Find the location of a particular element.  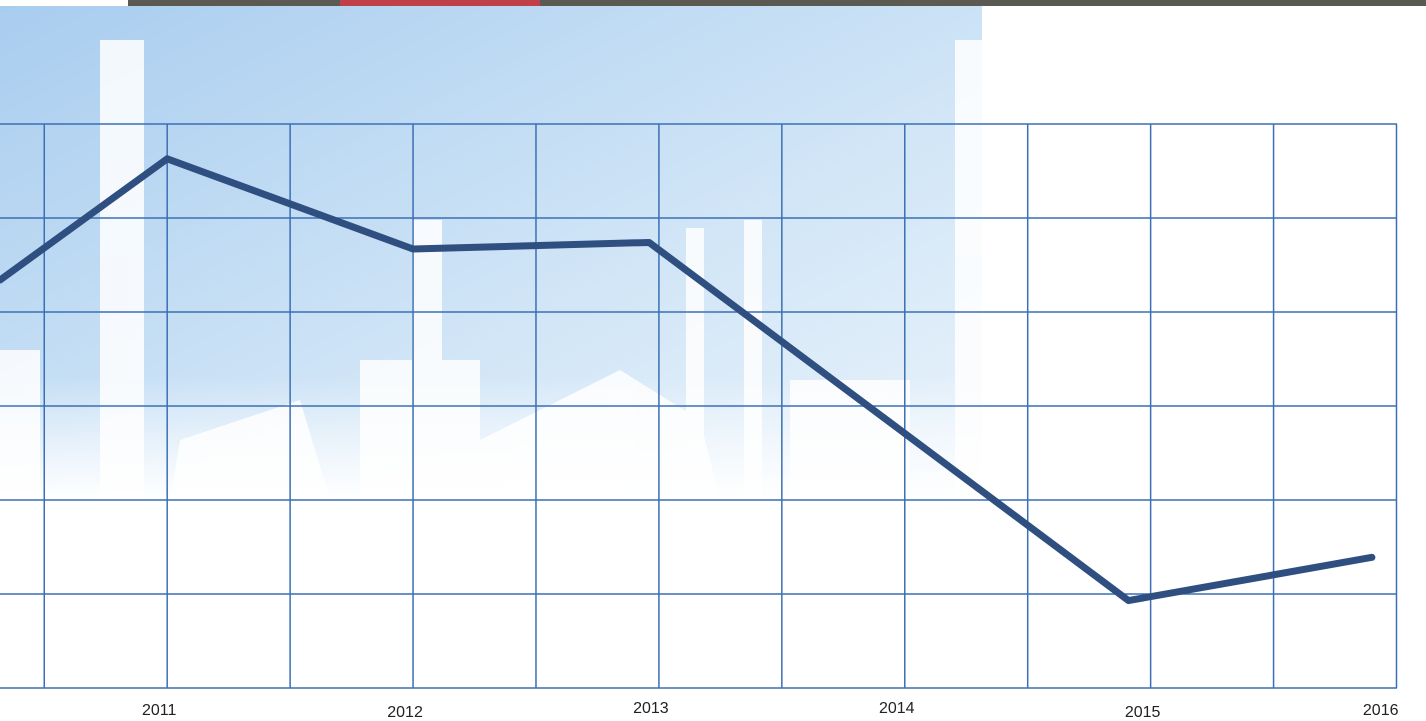

x-tick-label: 2014 is located at coordinates (897, 708).